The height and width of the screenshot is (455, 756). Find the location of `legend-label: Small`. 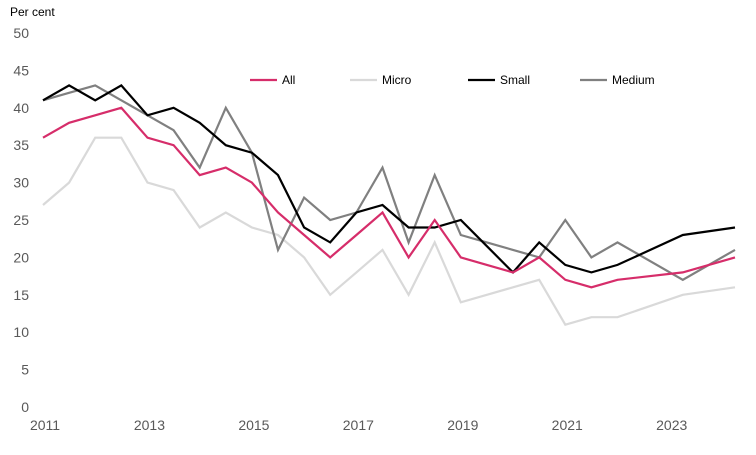

legend-label: Small is located at coordinates (515, 80).